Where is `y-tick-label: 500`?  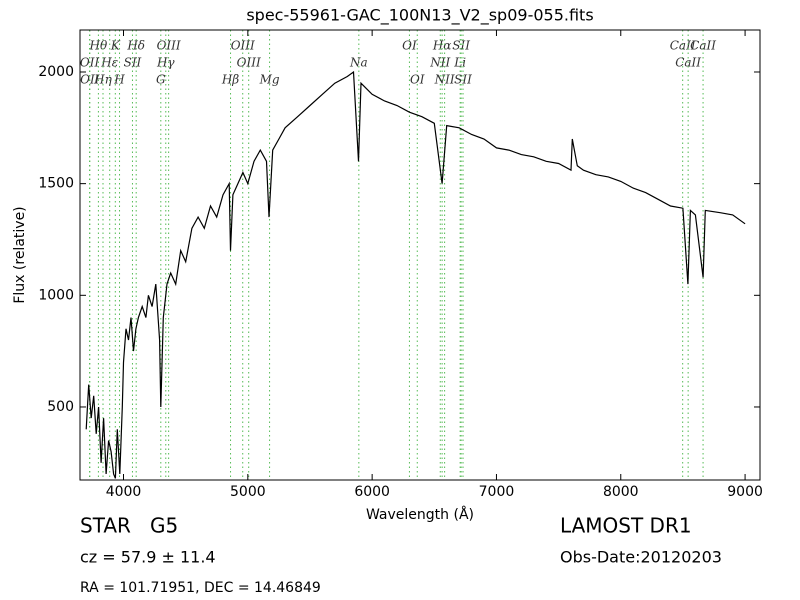
y-tick-label: 500 is located at coordinates (60, 407).